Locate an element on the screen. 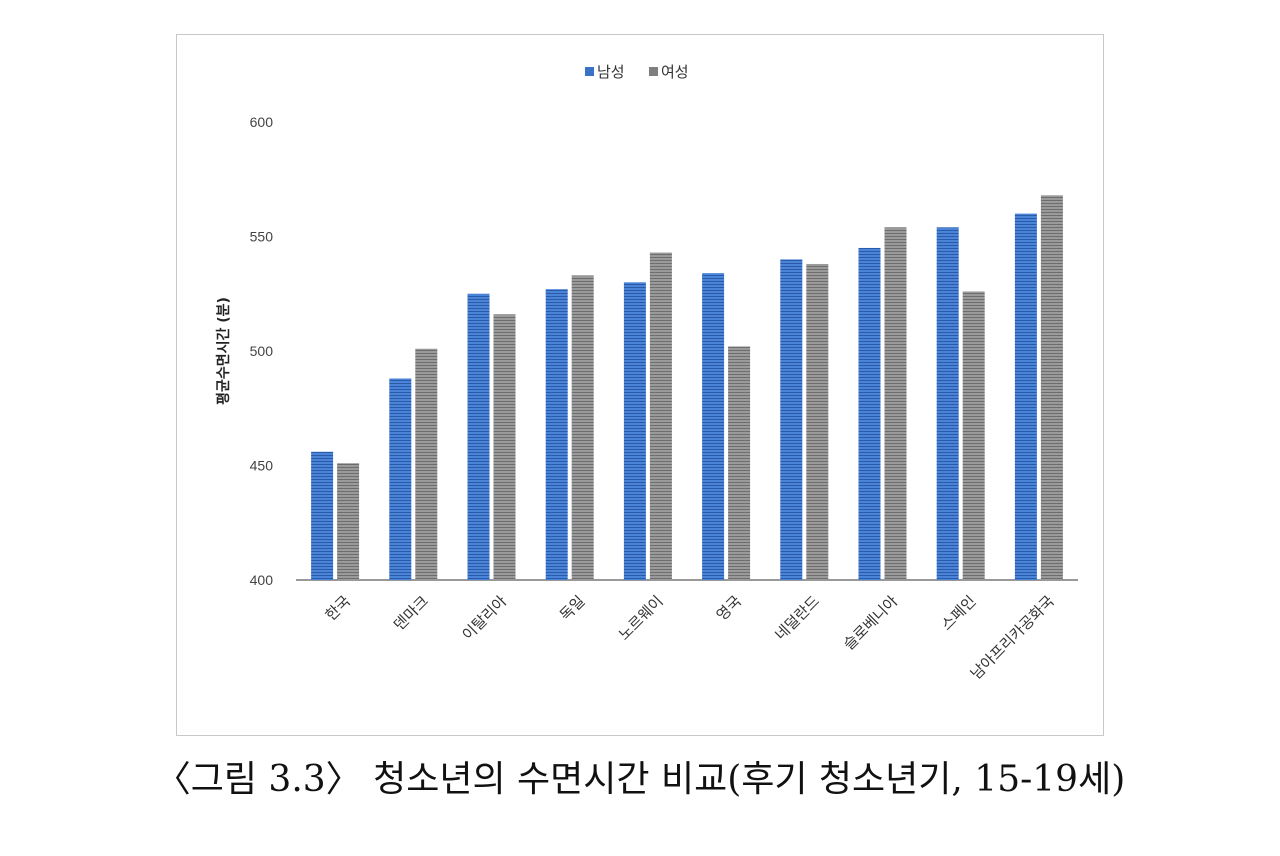 The image size is (1280, 856). x-tick-label: 남아프리카공화국 is located at coordinates (1012, 637).